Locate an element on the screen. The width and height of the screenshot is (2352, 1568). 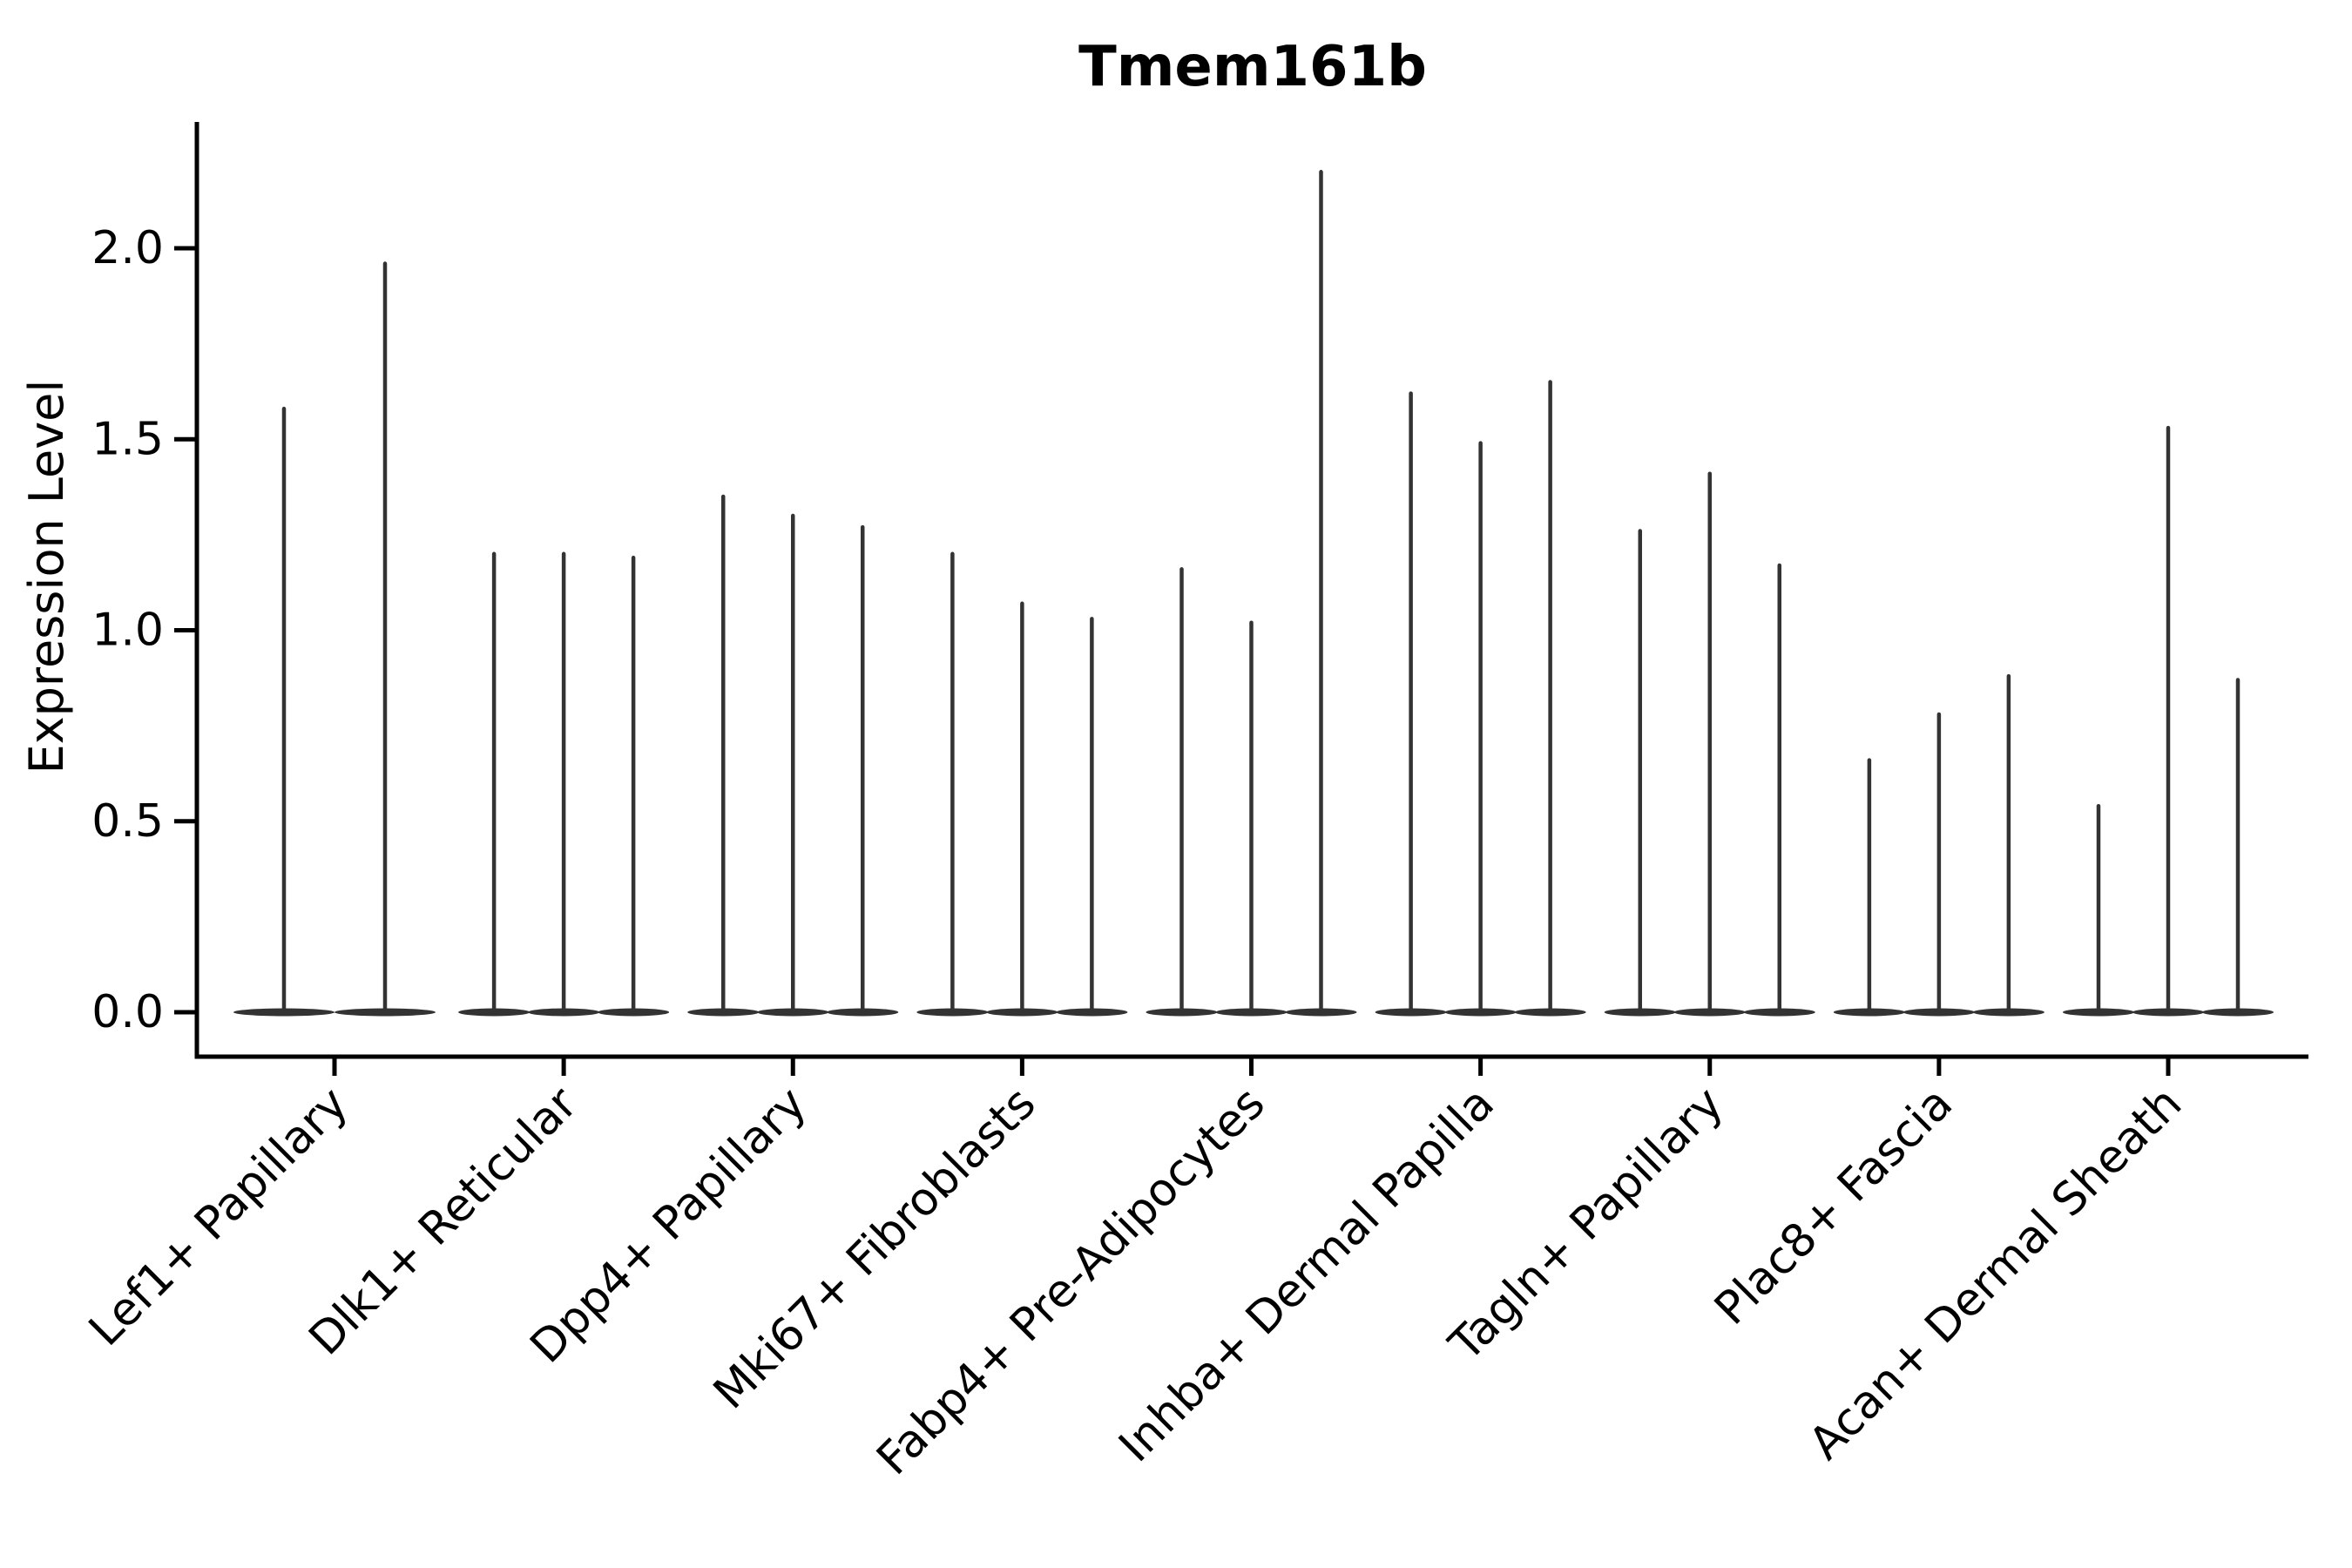
x-tick-label: Fabp4+ Pre-Adipocytes is located at coordinates (1070, 1281).